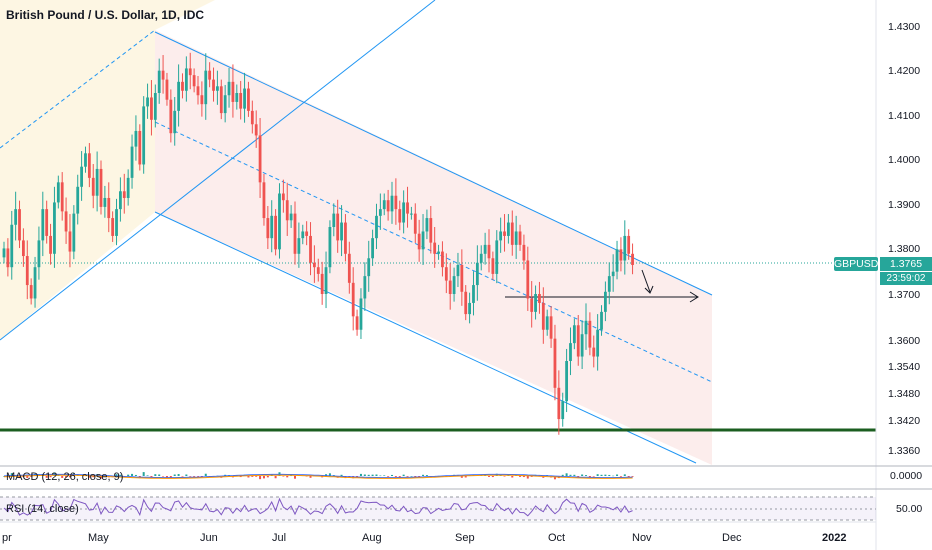 This screenshot has width=932, height=550. What do you see at coordinates (732, 538) in the screenshot?
I see `time-tick-label: Dec` at bounding box center [732, 538].